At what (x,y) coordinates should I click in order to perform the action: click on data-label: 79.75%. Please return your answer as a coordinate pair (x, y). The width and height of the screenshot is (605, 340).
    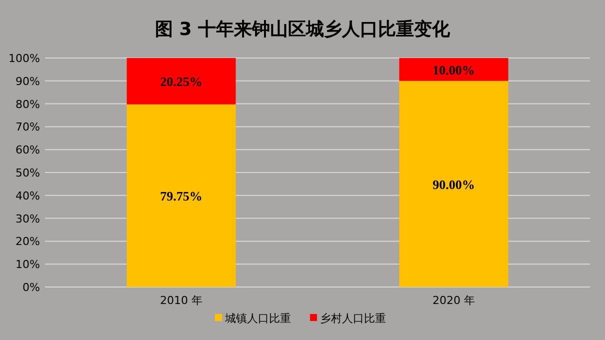
    Looking at the image, I should click on (181, 196).